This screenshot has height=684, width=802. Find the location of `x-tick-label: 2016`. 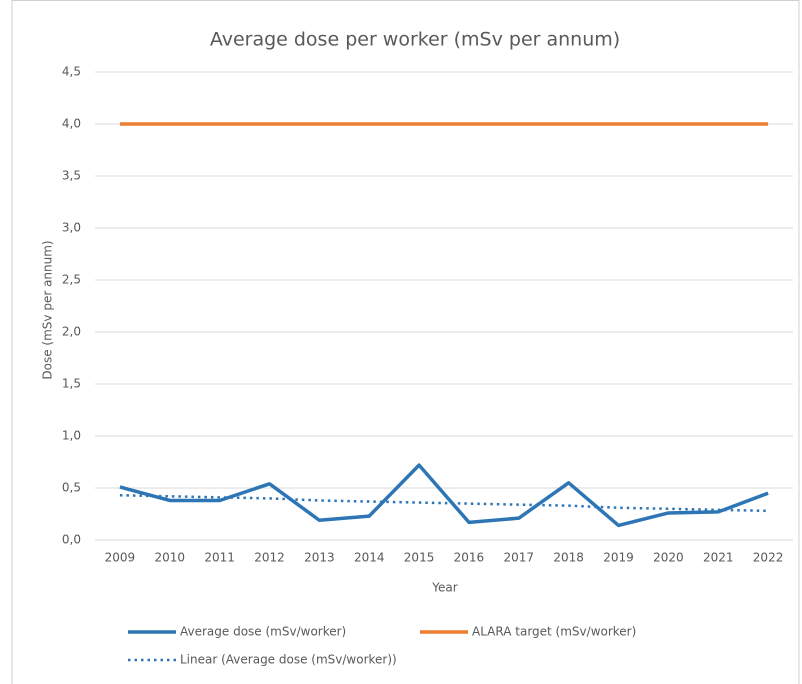

x-tick-label: 2016 is located at coordinates (469, 558).